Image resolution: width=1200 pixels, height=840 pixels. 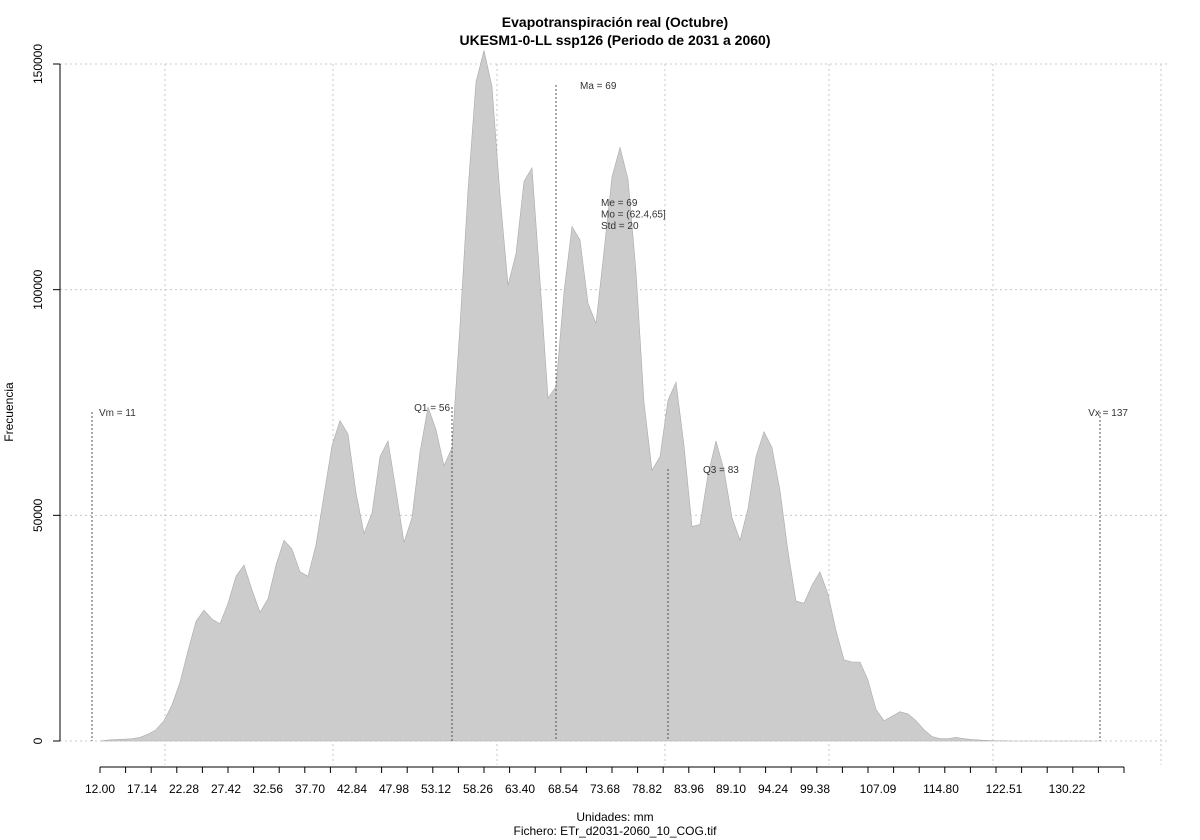 I want to click on x-tick-label: 114.80, so click(x=941, y=789).